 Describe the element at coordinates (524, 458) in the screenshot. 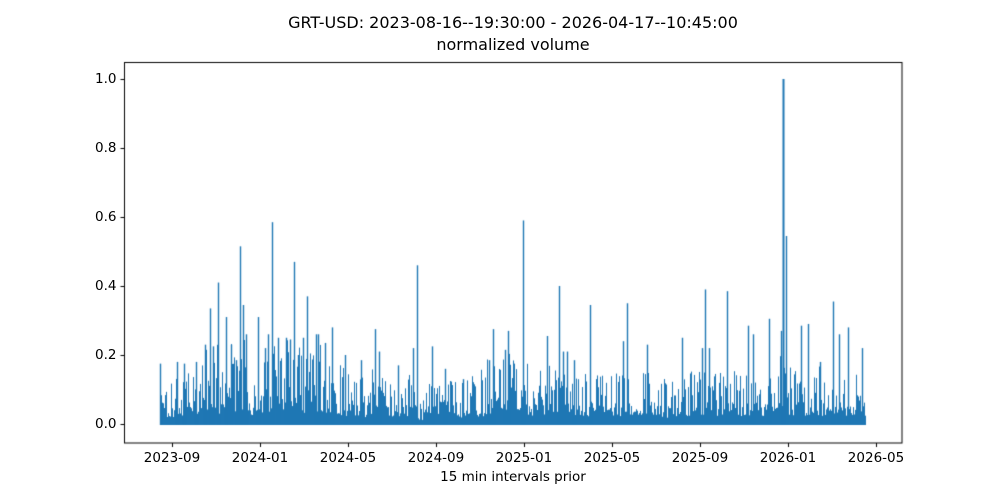

I see `x-tick-label: 2025-01` at that location.